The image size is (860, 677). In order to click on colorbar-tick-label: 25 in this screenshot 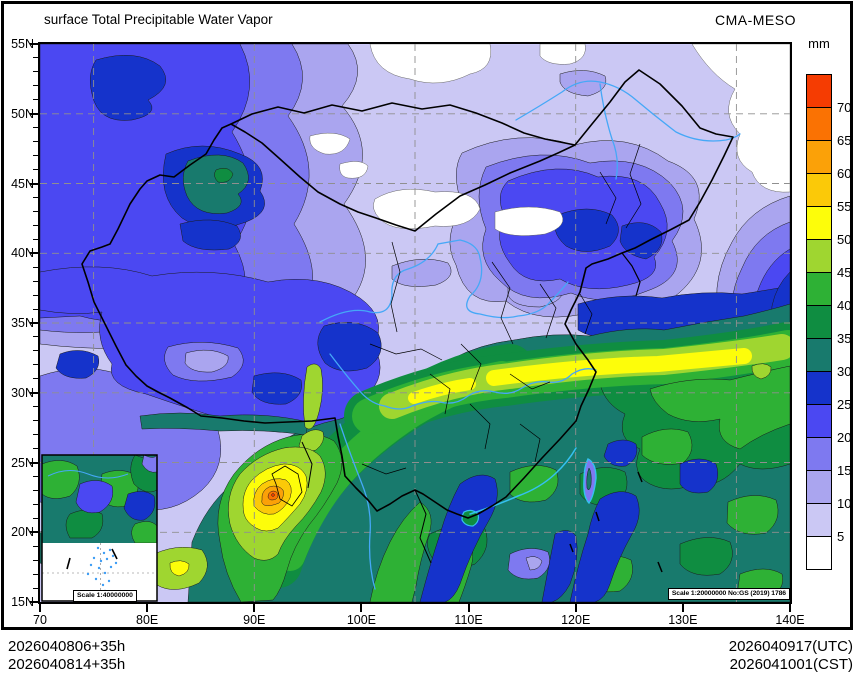, I will do `click(844, 404)`.